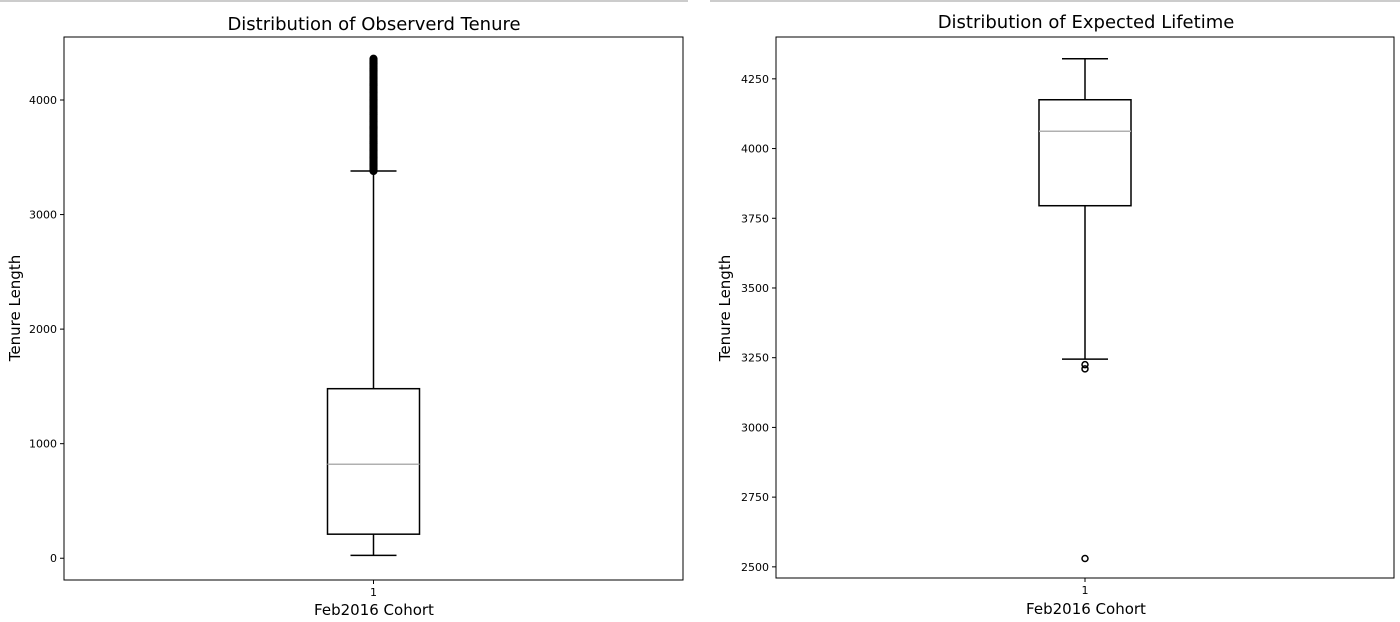 The width and height of the screenshot is (1400, 622). What do you see at coordinates (43, 329) in the screenshot?
I see `y-tick-label: 2000` at bounding box center [43, 329].